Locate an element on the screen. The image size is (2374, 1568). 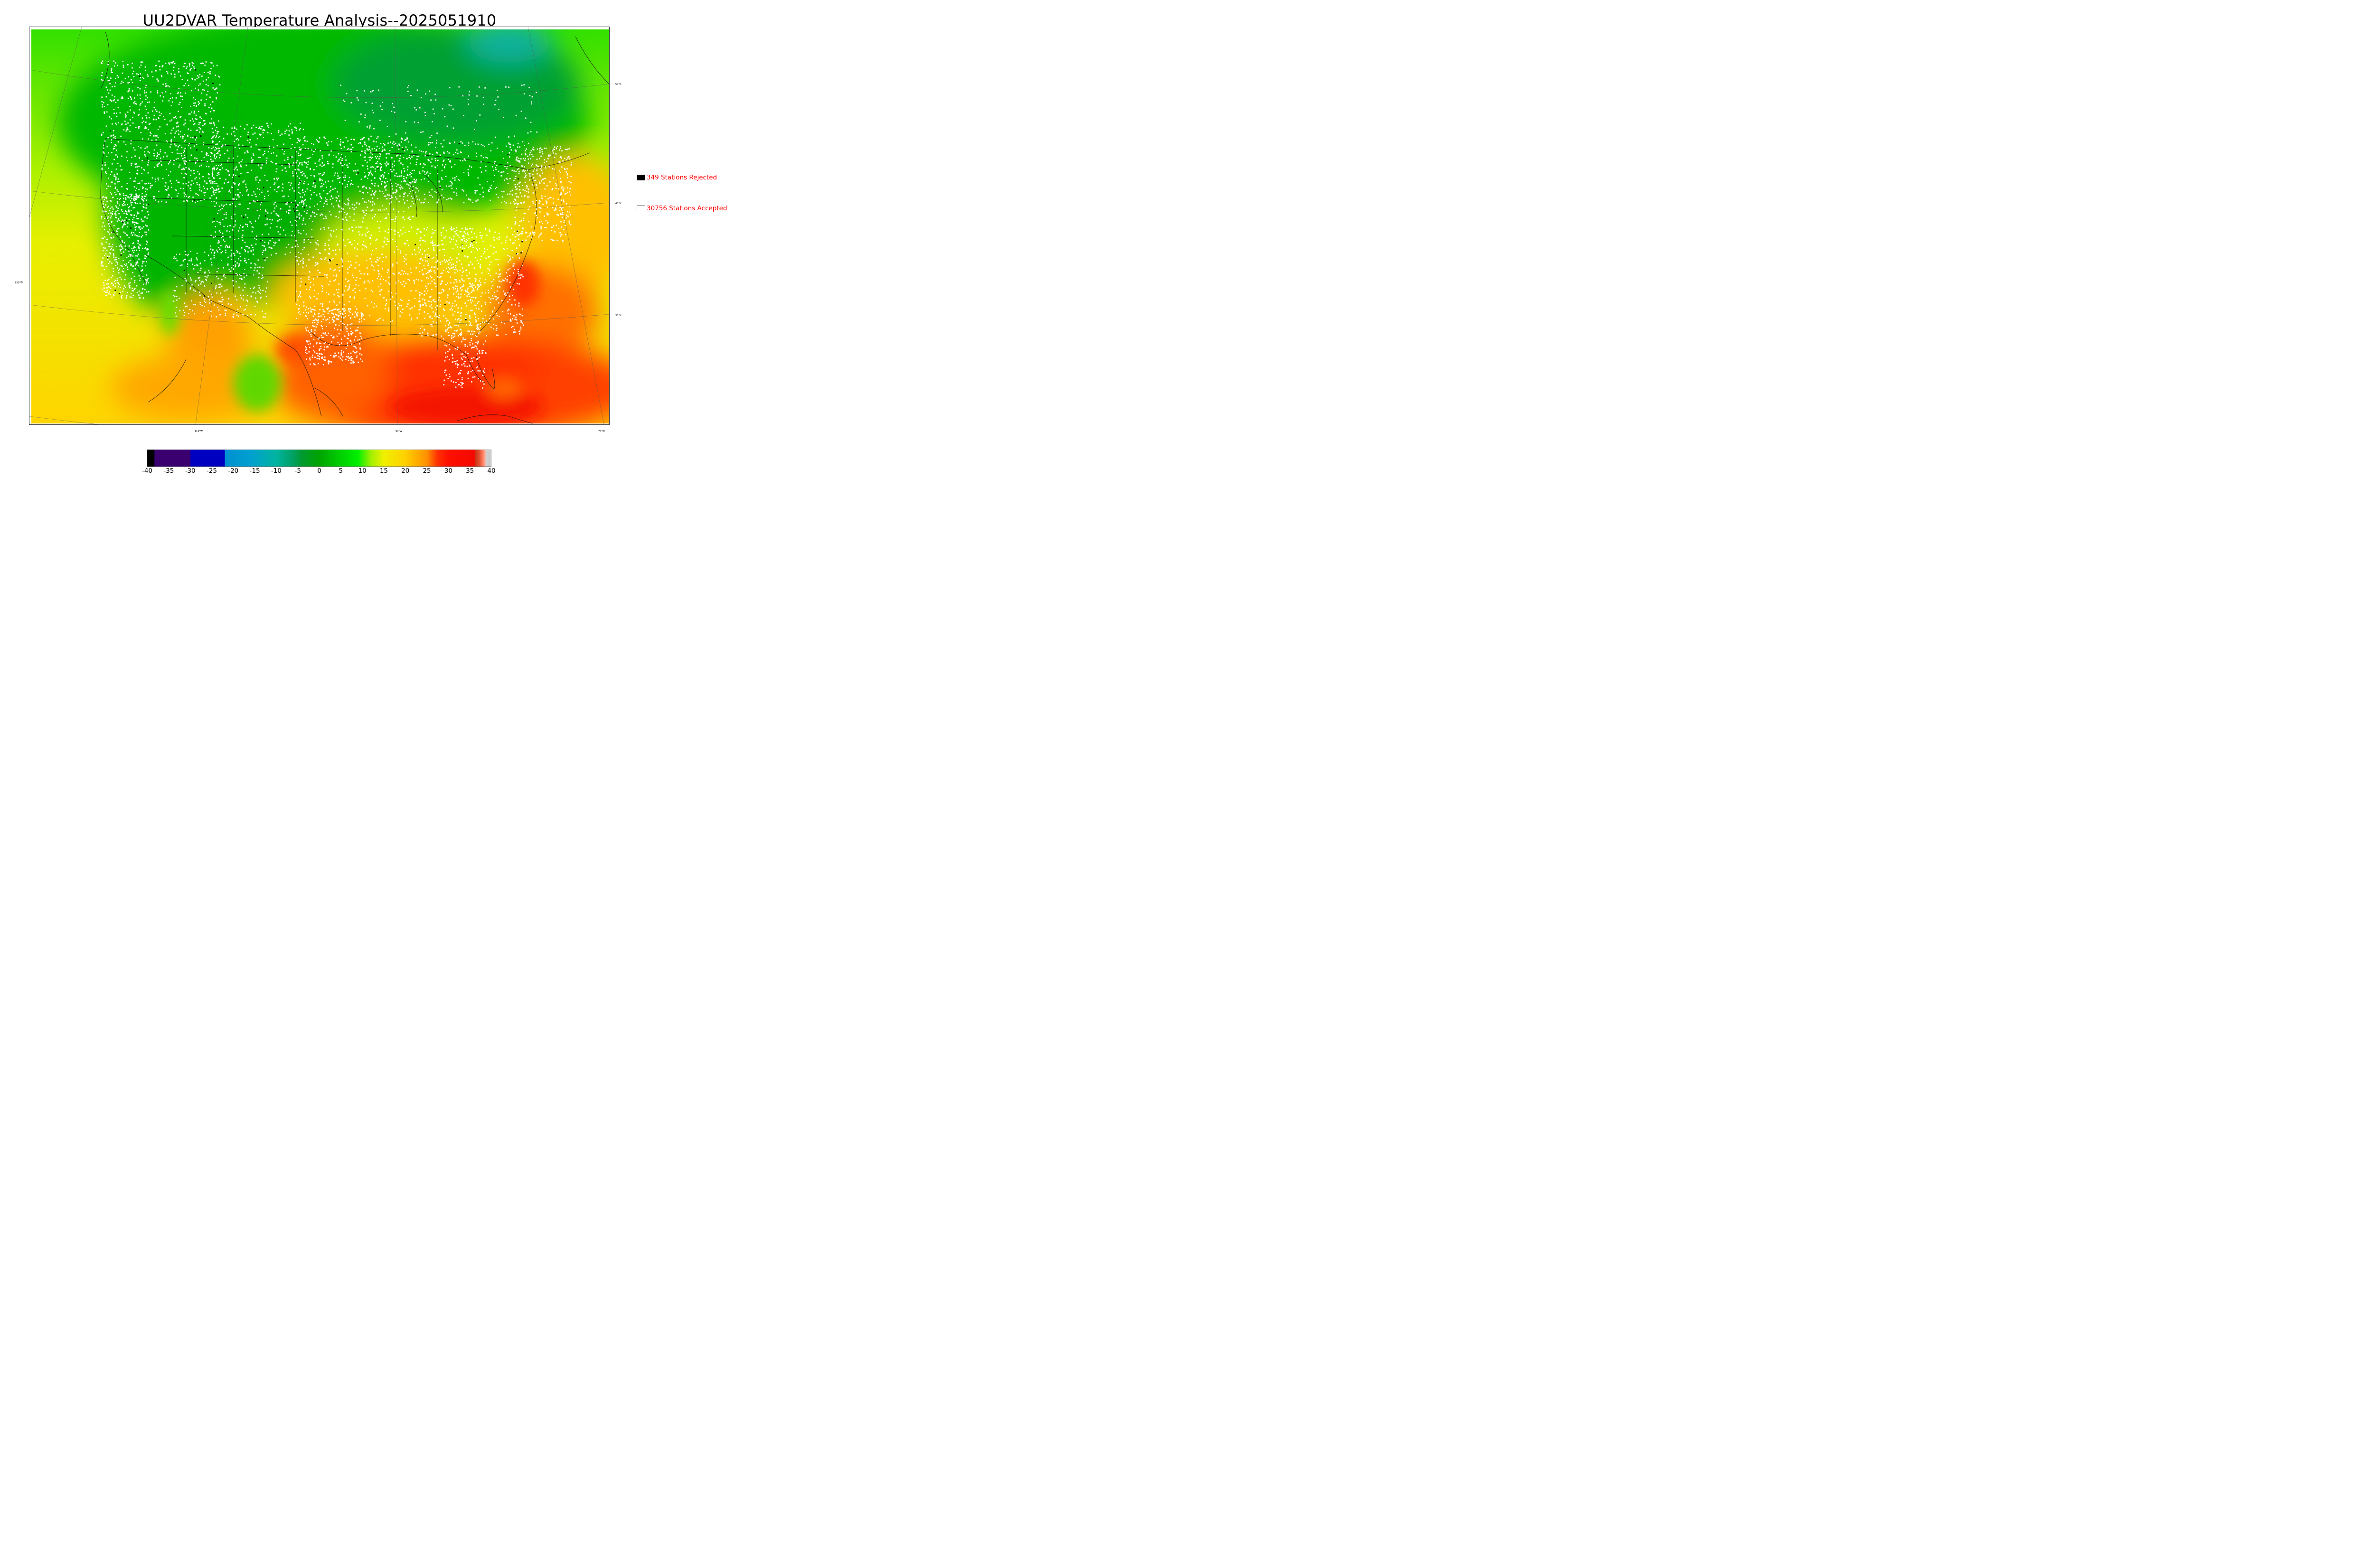
legend-rejected: 349 Stations Rejected is located at coordinates (677, 178).